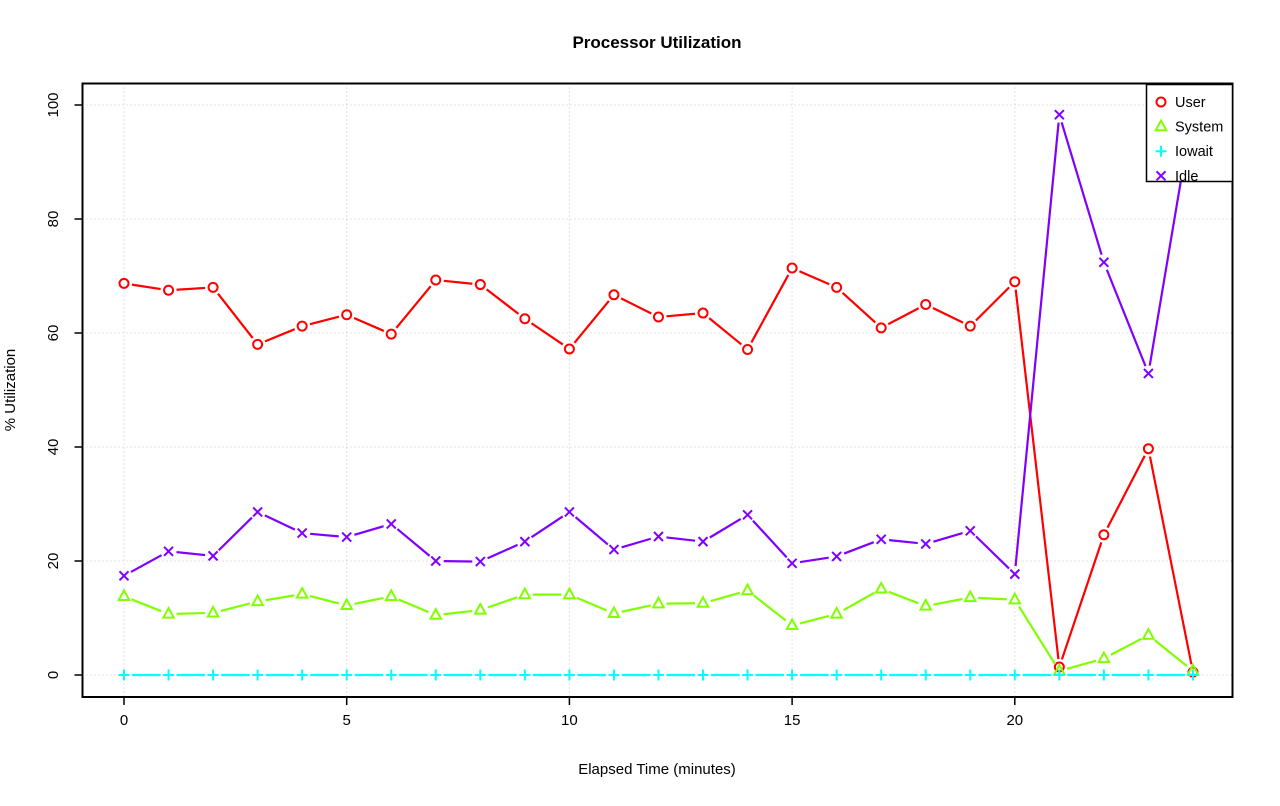 The height and width of the screenshot is (806, 1280). I want to click on x-axis-title: Elapsed Time (minutes), so click(657, 769).